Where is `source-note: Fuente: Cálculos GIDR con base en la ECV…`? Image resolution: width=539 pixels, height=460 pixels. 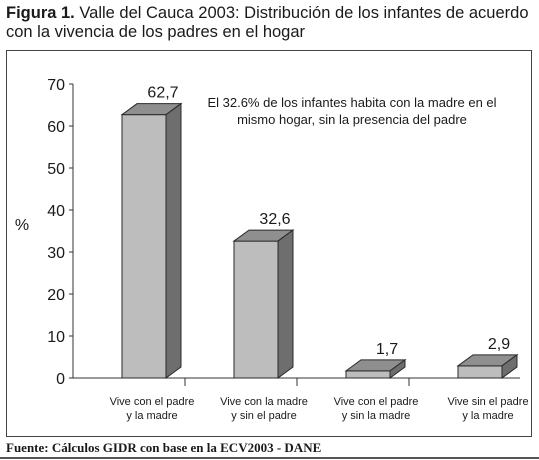
source-note: Fuente: Cálculos GIDR con base en la ECV… is located at coordinates (164, 447).